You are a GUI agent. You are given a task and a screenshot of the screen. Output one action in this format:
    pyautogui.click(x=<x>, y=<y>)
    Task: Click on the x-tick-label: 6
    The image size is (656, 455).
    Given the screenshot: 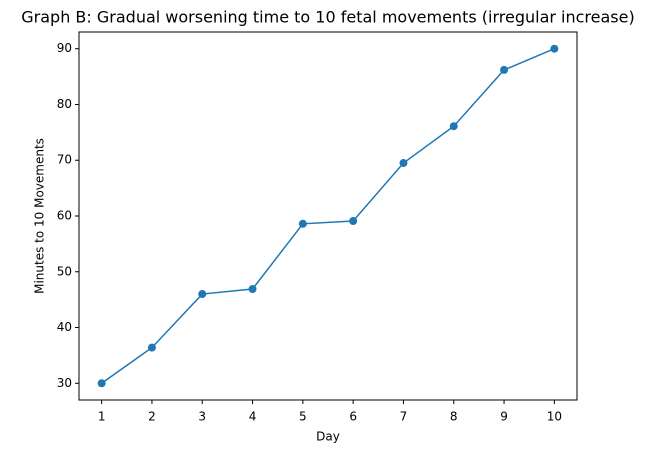 What is the action you would take?
    pyautogui.click(x=353, y=417)
    